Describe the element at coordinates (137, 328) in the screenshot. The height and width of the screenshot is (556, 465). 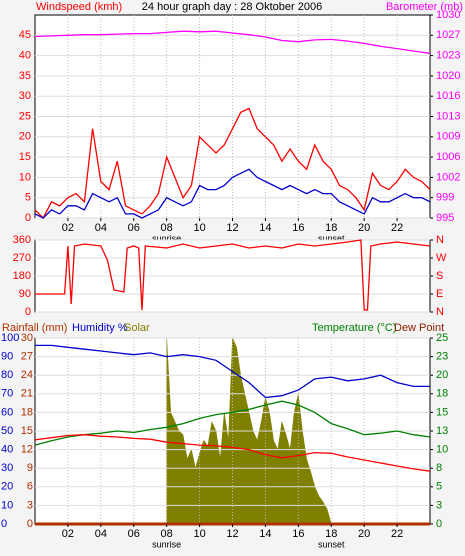
I see `solar-label: Solar` at that location.